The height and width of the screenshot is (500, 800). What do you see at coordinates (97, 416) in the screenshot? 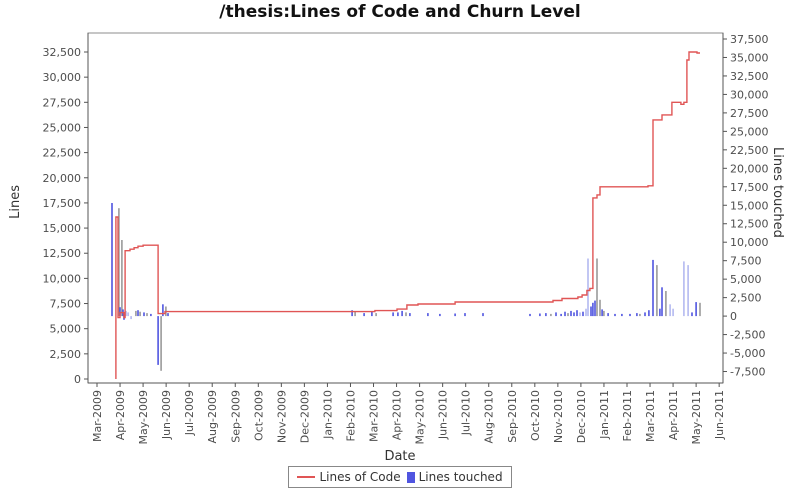
I see `svg-text: Mar-2009` at bounding box center [97, 416].